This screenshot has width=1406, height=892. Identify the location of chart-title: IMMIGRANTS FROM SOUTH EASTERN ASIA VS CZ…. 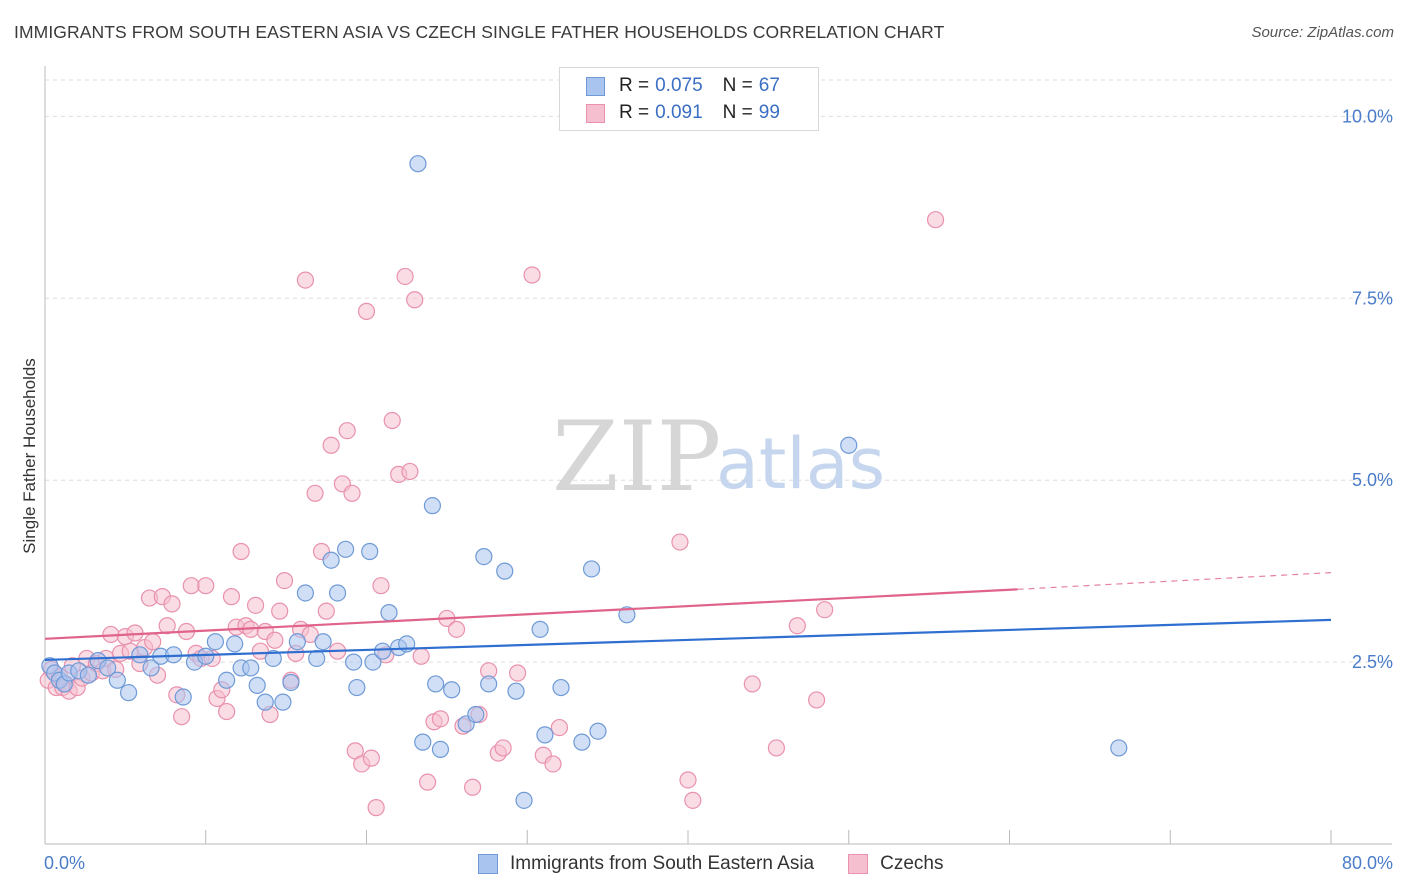
(479, 32).